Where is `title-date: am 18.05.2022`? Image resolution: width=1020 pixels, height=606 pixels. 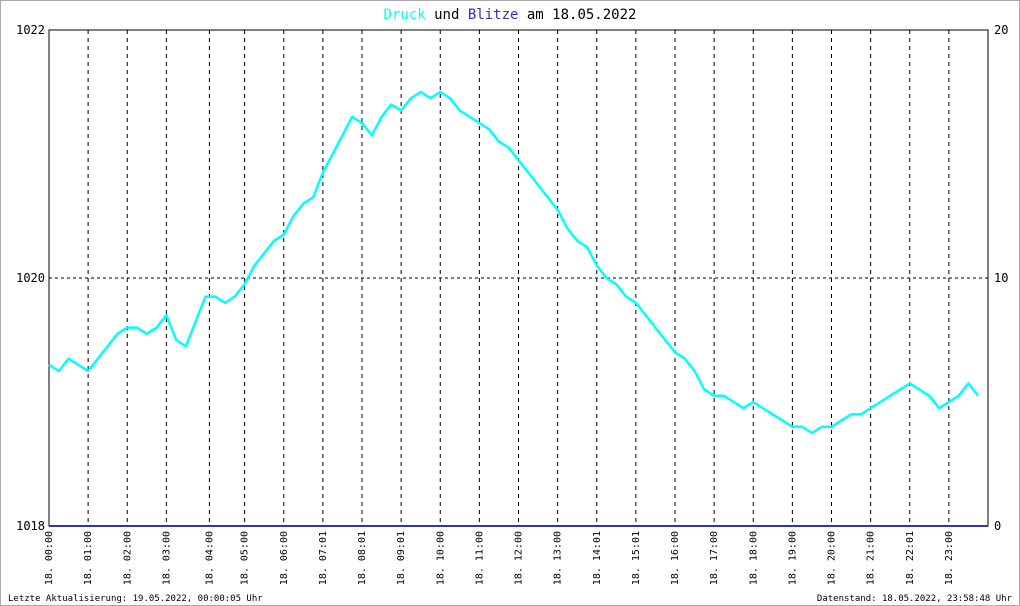
title-date: am 18.05.2022 is located at coordinates (577, 15).